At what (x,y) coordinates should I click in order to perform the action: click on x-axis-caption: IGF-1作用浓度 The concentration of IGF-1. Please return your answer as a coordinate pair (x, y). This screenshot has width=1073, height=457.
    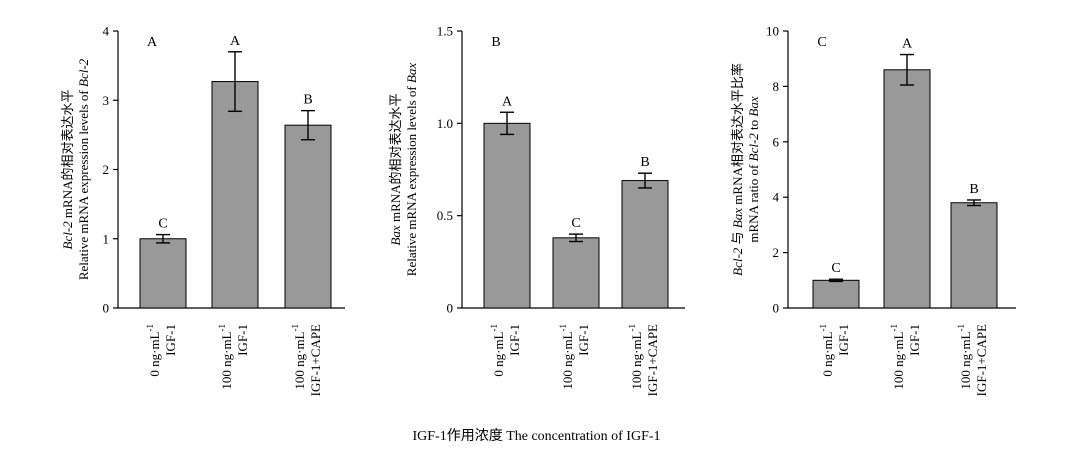
    Looking at the image, I should click on (536, 436).